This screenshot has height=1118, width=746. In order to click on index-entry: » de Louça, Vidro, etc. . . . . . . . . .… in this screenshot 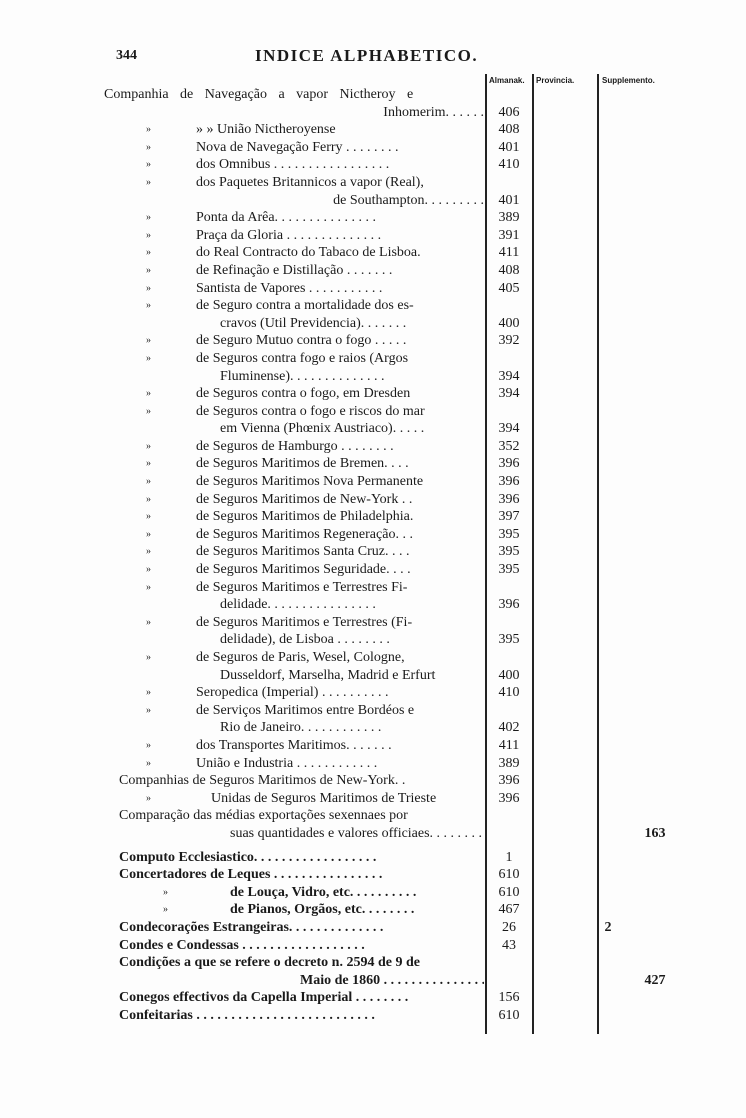, I will do `click(373, 893)`.